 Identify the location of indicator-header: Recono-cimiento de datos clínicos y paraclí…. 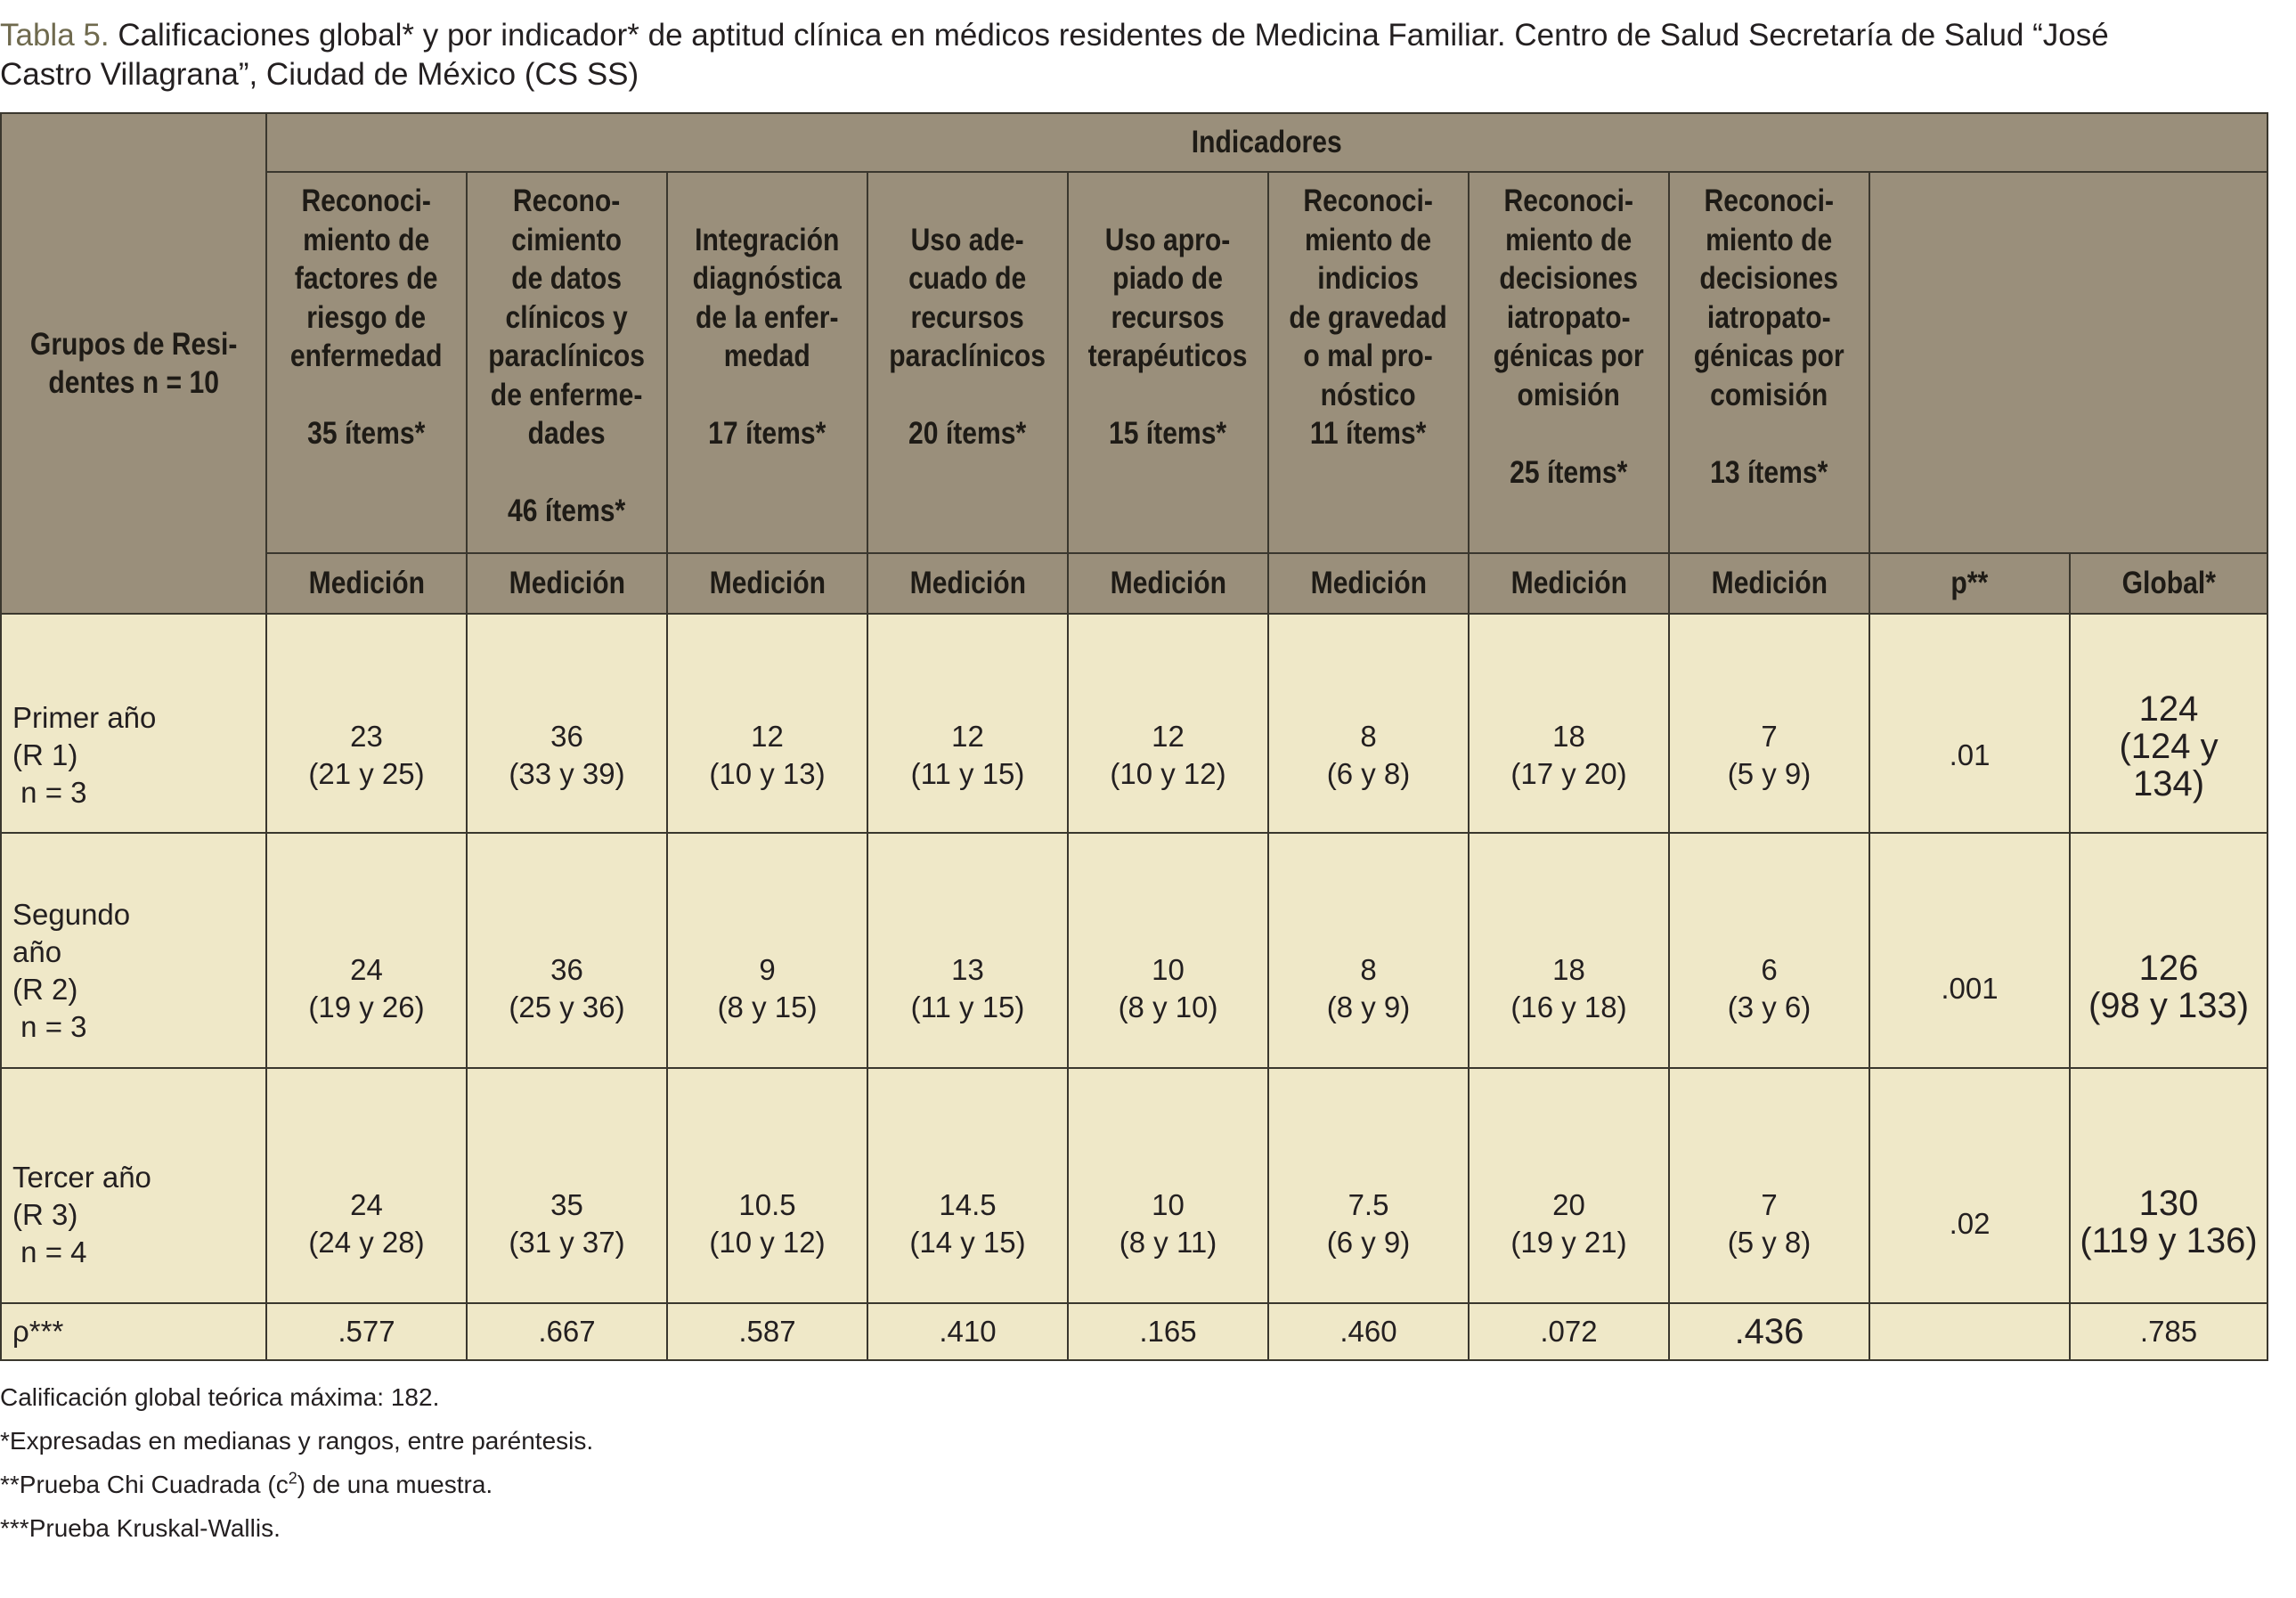
(567, 362).